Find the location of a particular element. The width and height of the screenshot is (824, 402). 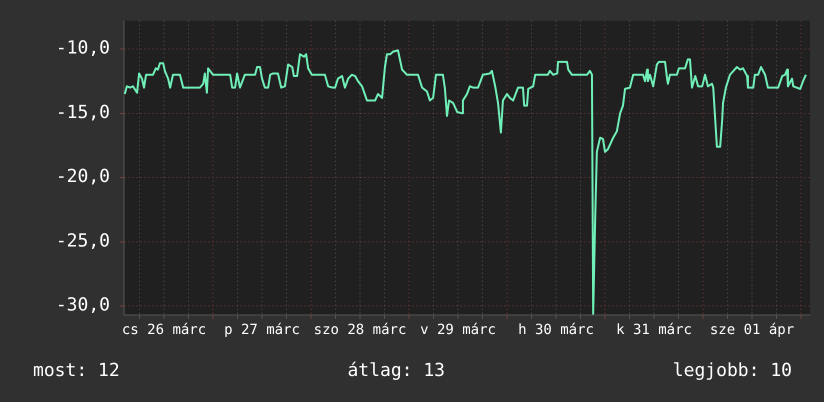

y-tick-label: -20,0 is located at coordinates (83, 177).